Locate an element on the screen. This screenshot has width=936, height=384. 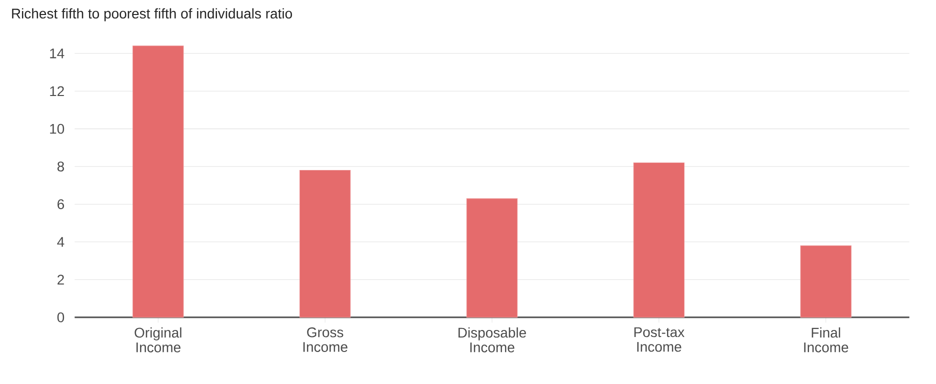
y-tick-label: 4 is located at coordinates (60, 242).